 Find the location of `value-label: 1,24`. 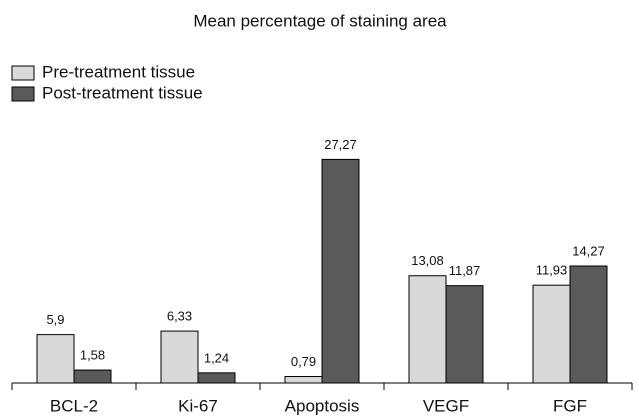

value-label: 1,24 is located at coordinates (216, 357).